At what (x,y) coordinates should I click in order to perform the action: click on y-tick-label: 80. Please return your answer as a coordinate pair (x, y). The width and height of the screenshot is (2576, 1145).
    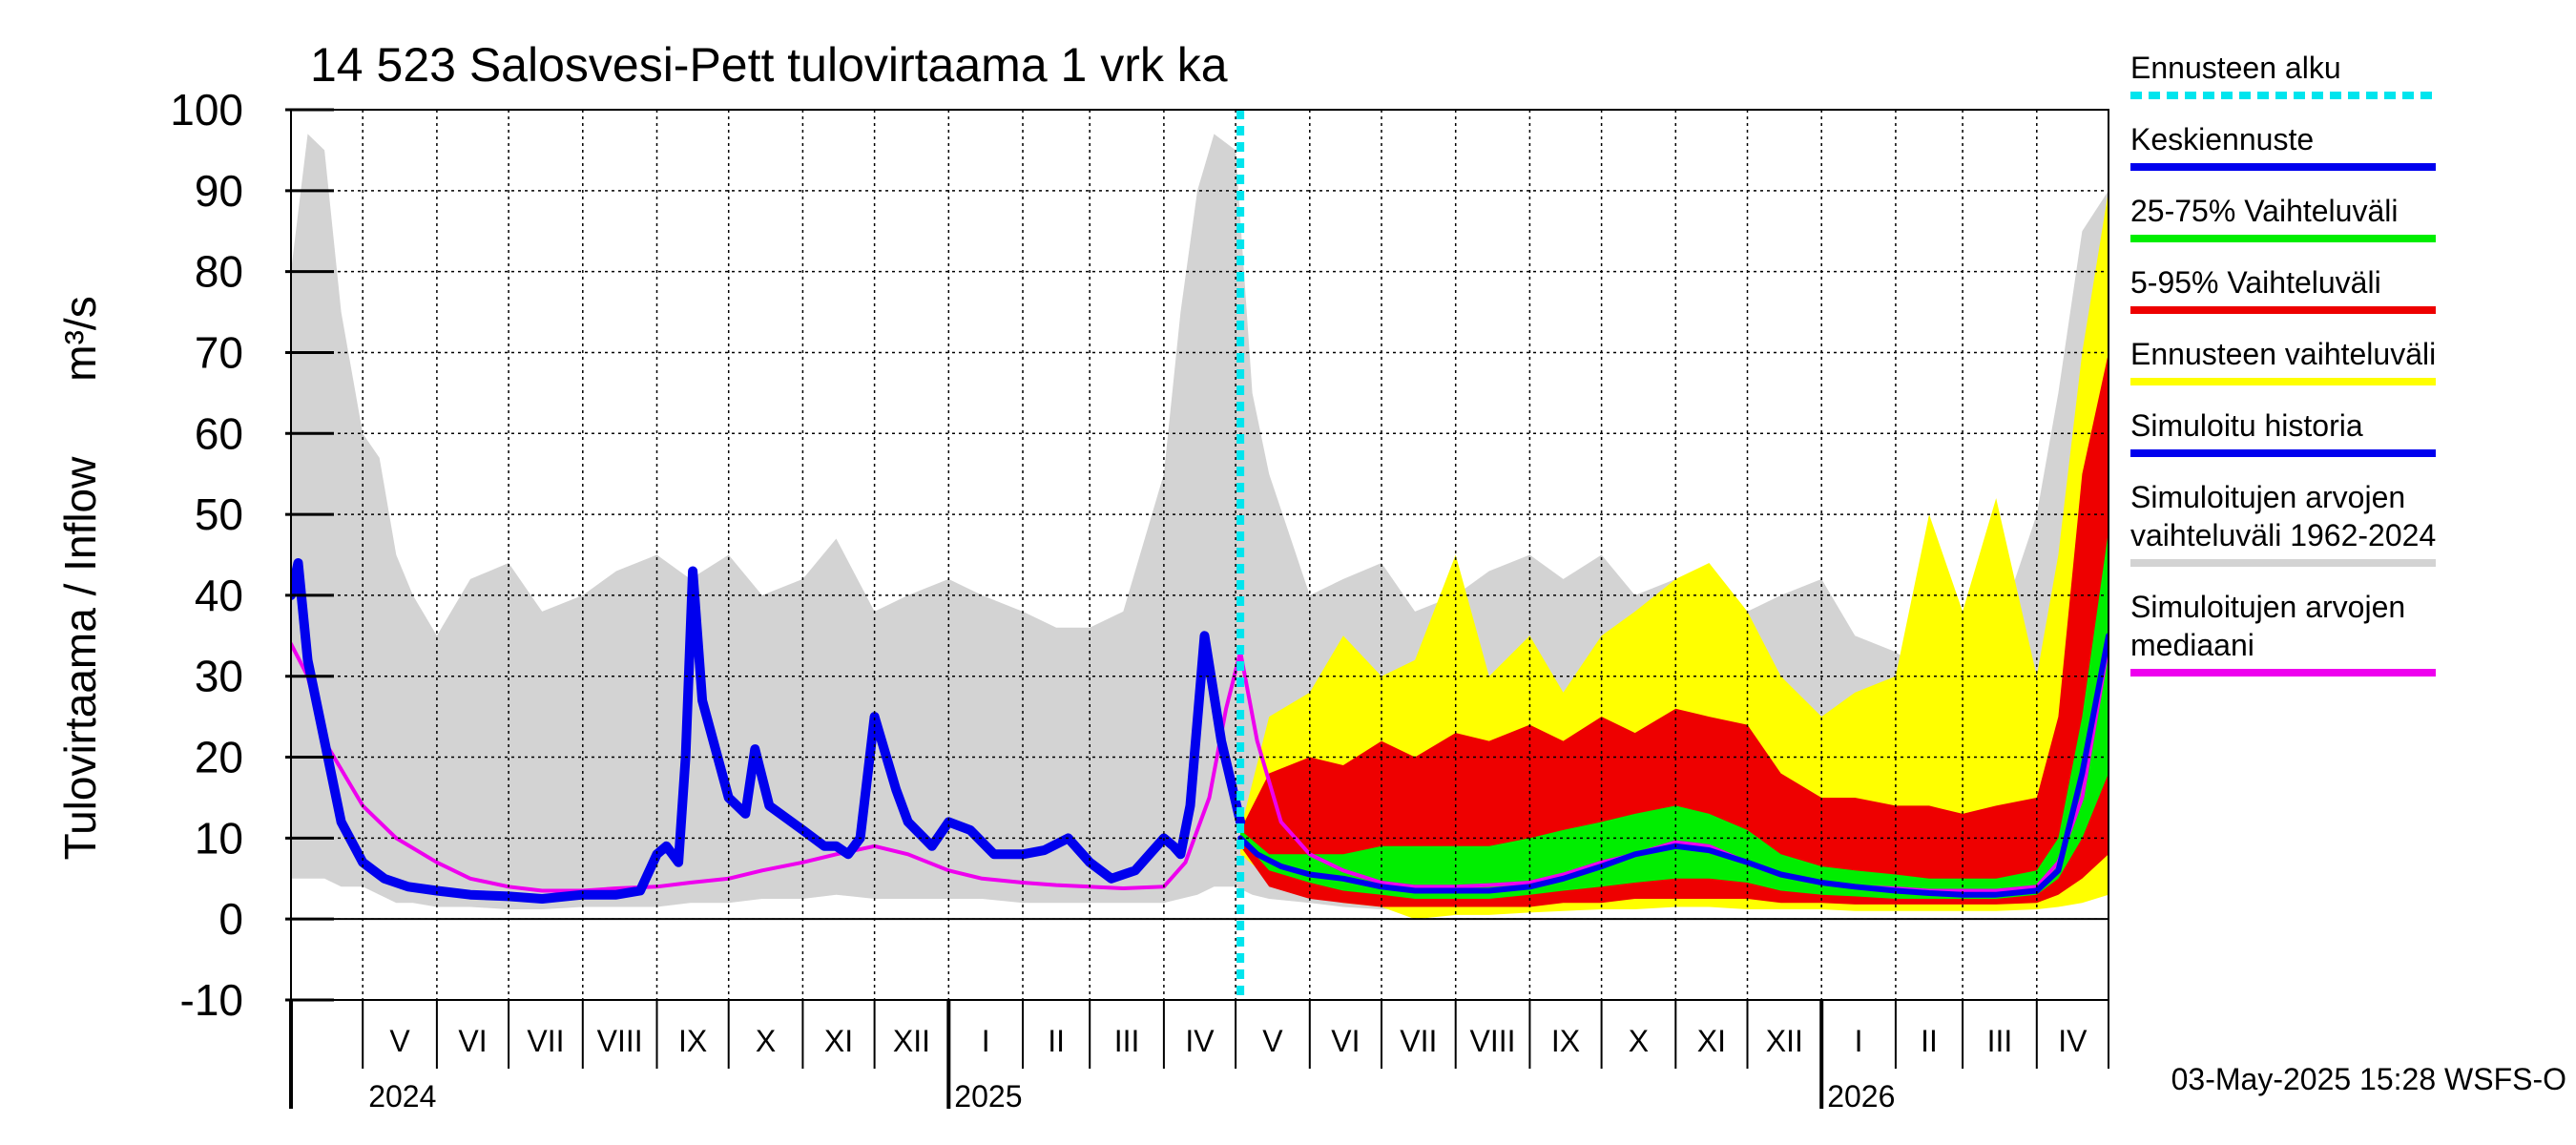
    Looking at the image, I should click on (219, 272).